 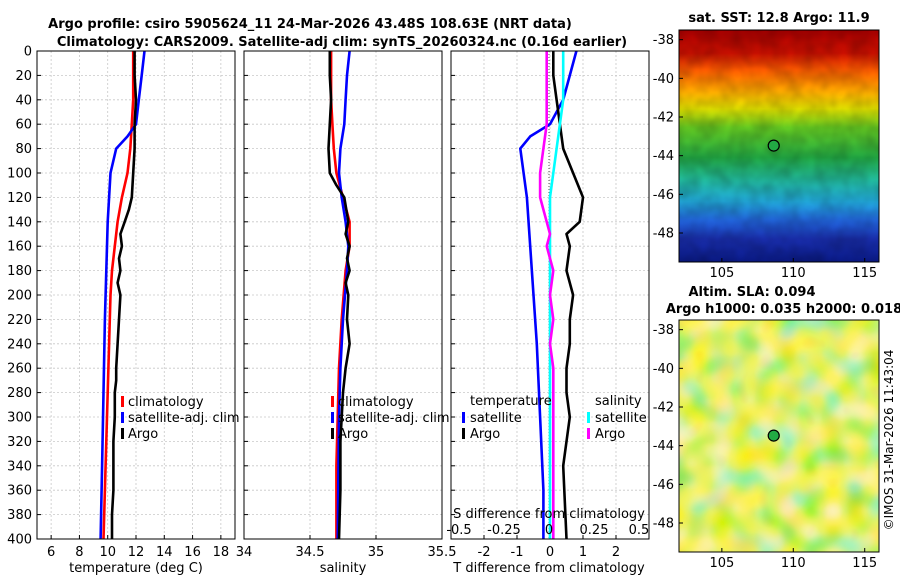 I want to click on s-difference-ticks: -0.5 -0.25 0 0.25 0.5, so click(x=547, y=530).